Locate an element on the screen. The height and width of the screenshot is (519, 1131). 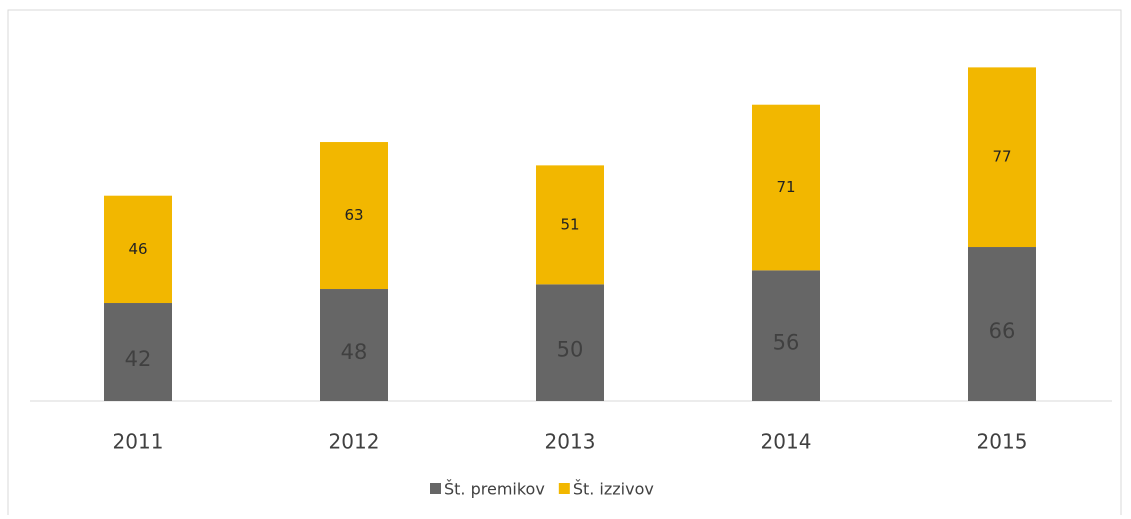
data-label: 42 is located at coordinates (138, 359).